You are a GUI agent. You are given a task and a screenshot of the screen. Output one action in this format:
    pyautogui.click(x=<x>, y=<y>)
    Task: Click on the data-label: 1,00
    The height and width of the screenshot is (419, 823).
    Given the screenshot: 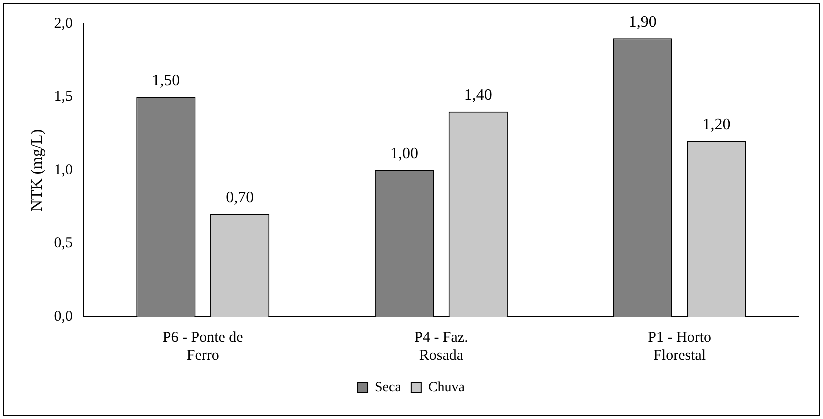 What is the action you would take?
    pyautogui.click(x=404, y=154)
    